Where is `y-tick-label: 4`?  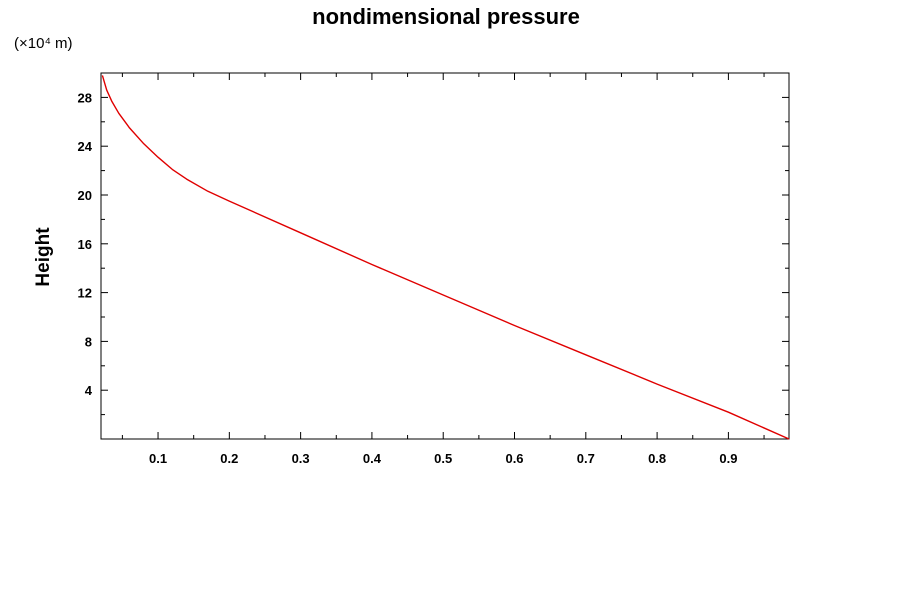 y-tick-label: 4 is located at coordinates (89, 390).